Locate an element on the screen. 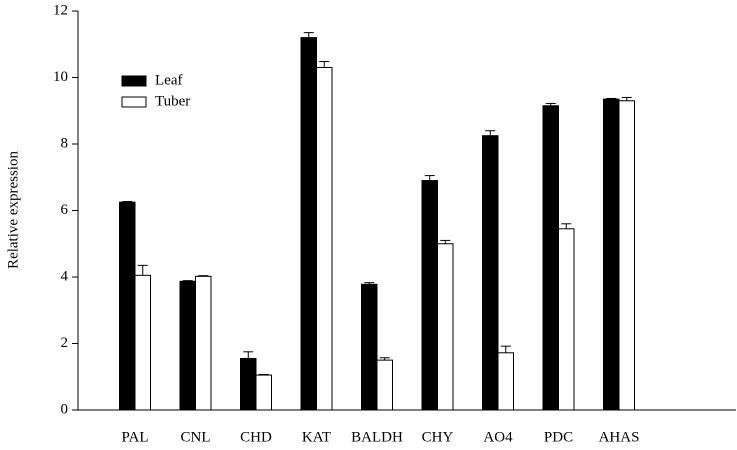 The height and width of the screenshot is (450, 737). y-tick-label: 0 is located at coordinates (65, 409).